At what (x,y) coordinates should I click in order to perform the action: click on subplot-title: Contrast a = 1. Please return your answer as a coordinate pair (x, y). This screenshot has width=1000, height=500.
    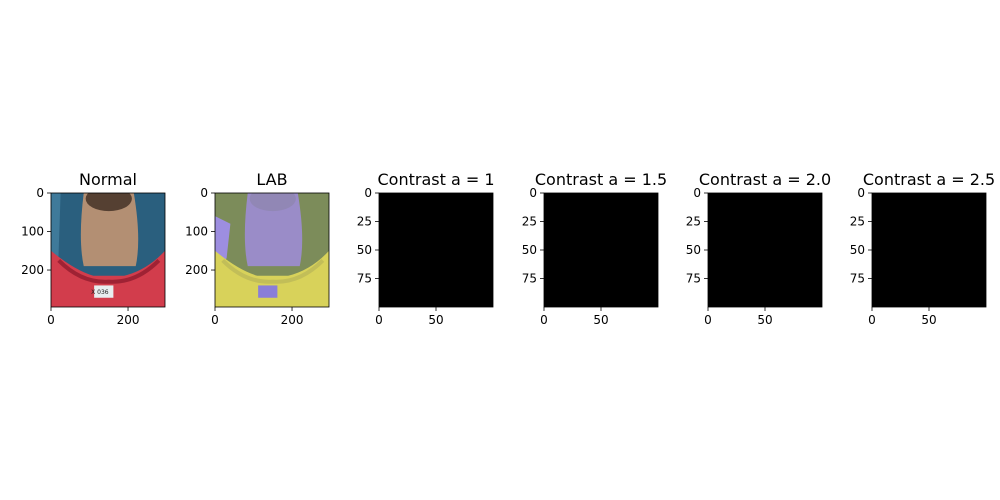
    Looking at the image, I should click on (435, 179).